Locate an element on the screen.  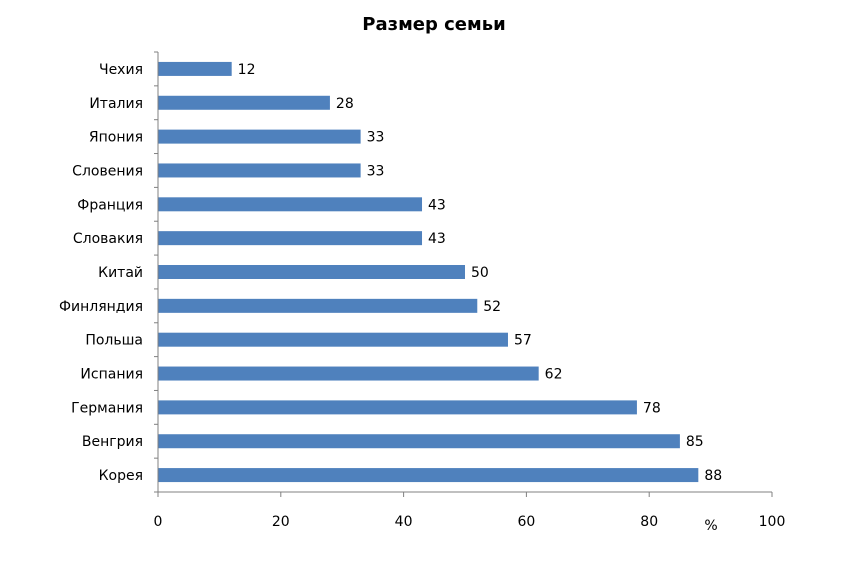
x-tick-label: 60 is located at coordinates (526, 522).